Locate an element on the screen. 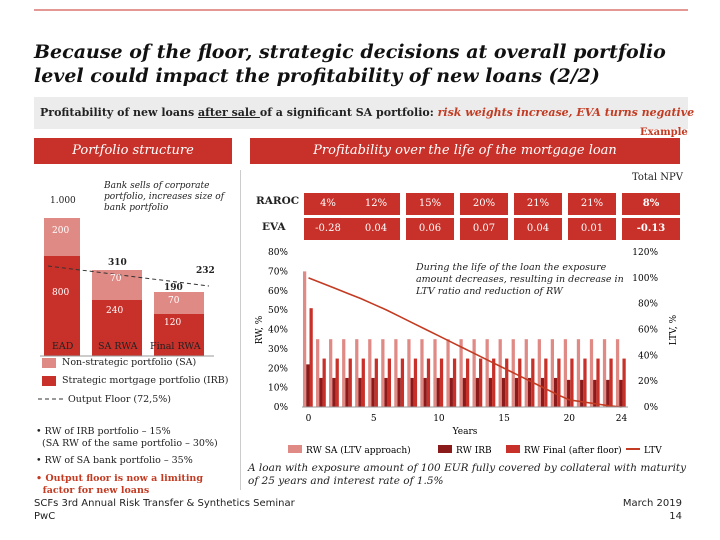 The image size is (720, 540). axis-sa: SA RWA is located at coordinates (118, 346).